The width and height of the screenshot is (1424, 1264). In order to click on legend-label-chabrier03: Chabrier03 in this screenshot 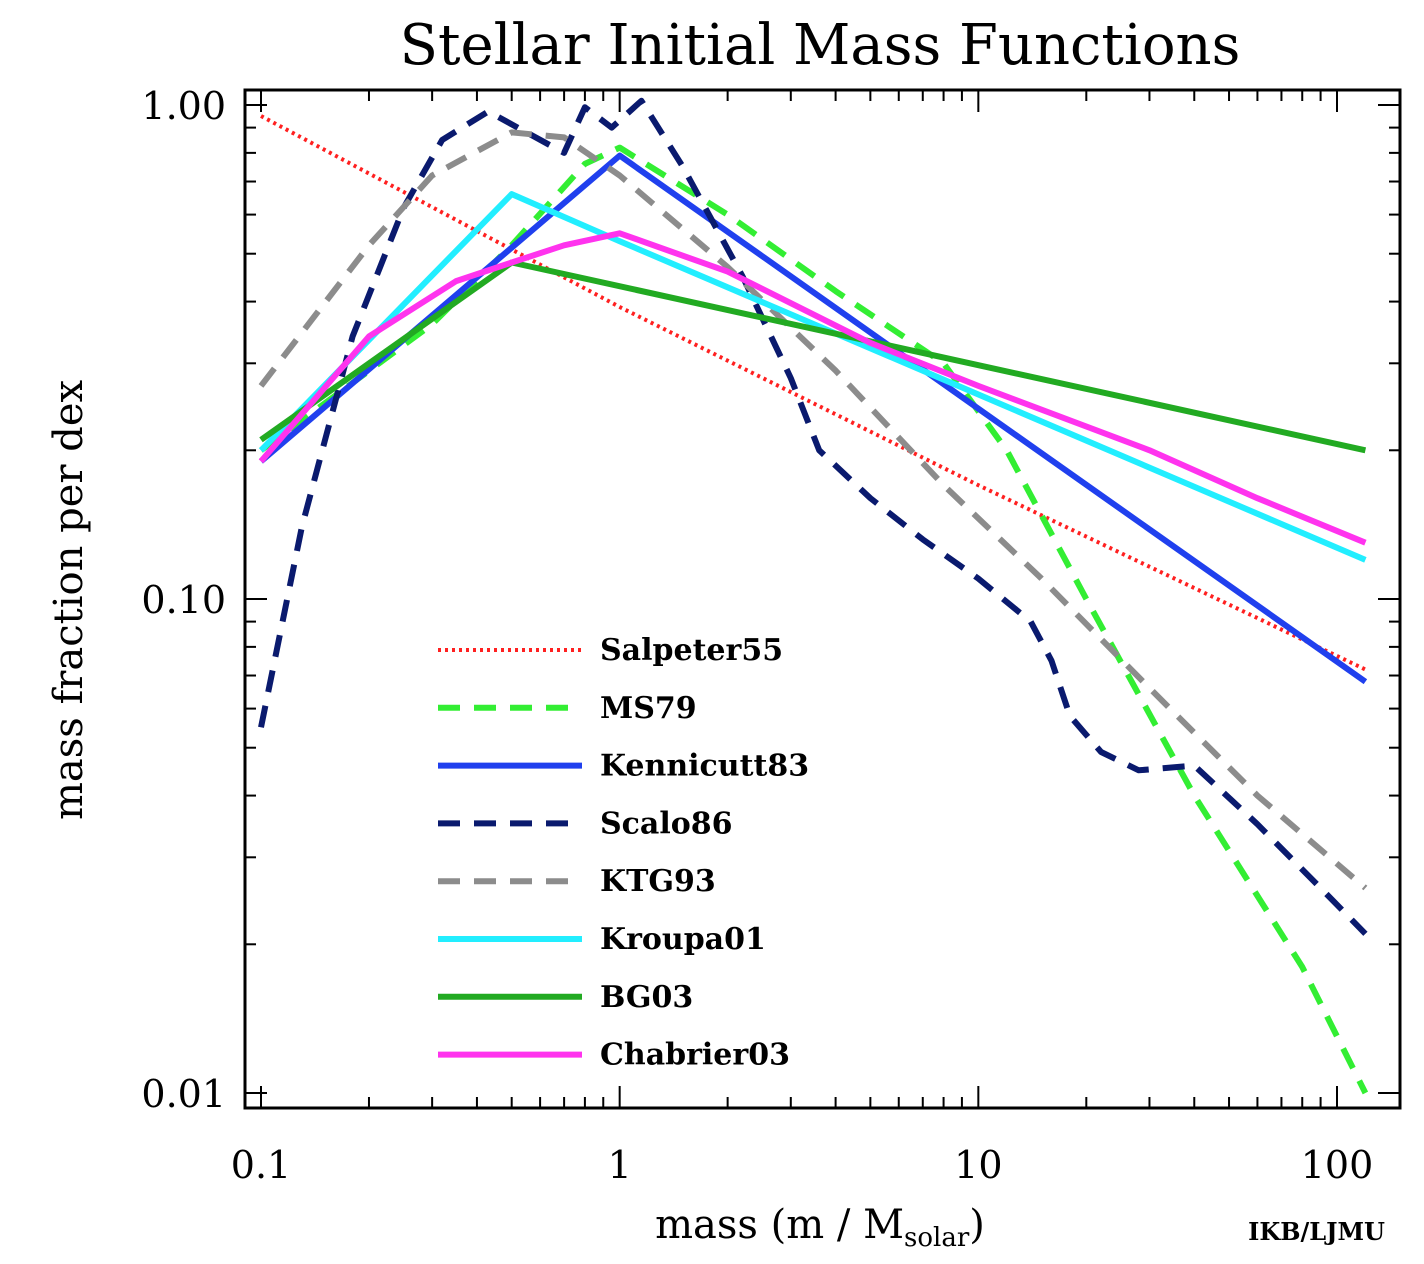, I will do `click(695, 1055)`.